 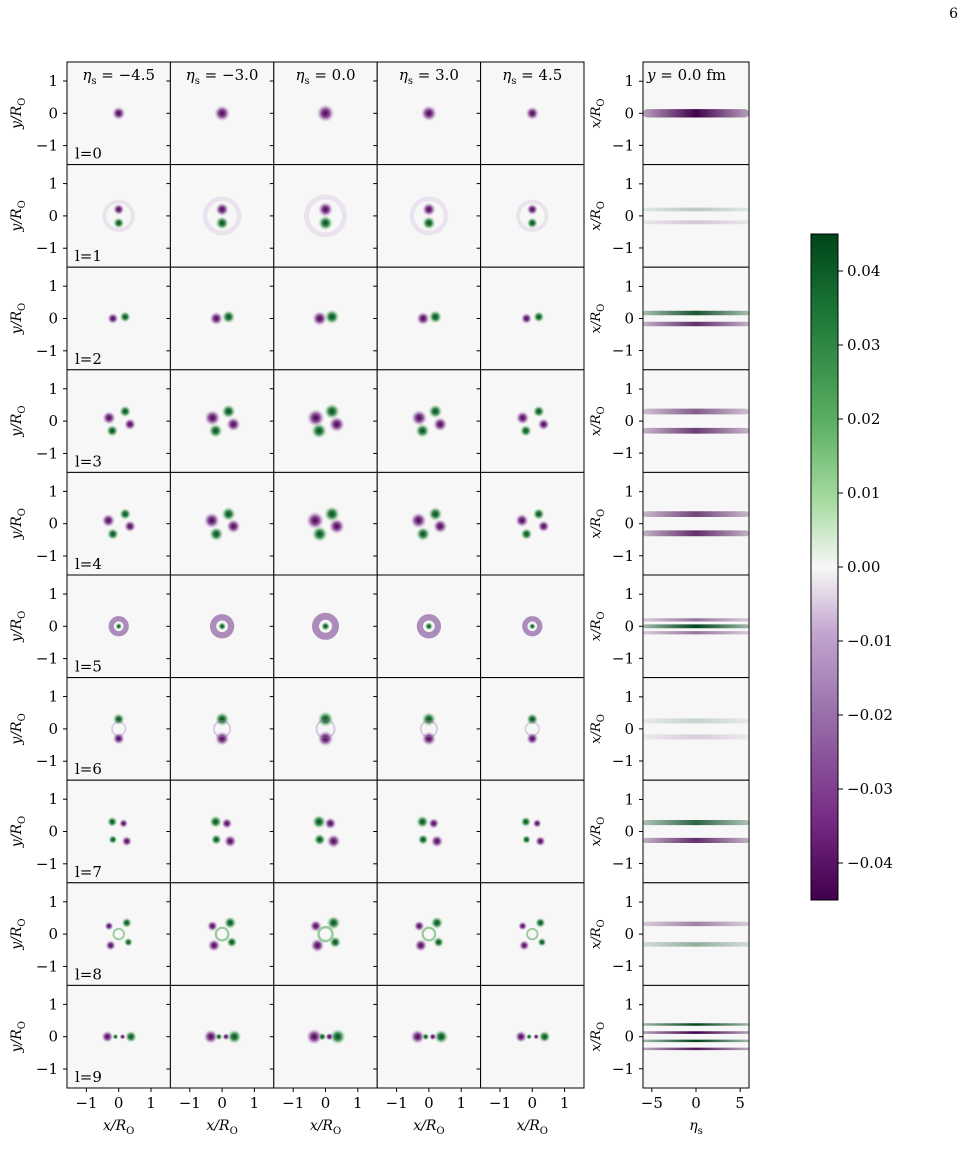 I want to click on purple-ring, so click(x=325, y=626).